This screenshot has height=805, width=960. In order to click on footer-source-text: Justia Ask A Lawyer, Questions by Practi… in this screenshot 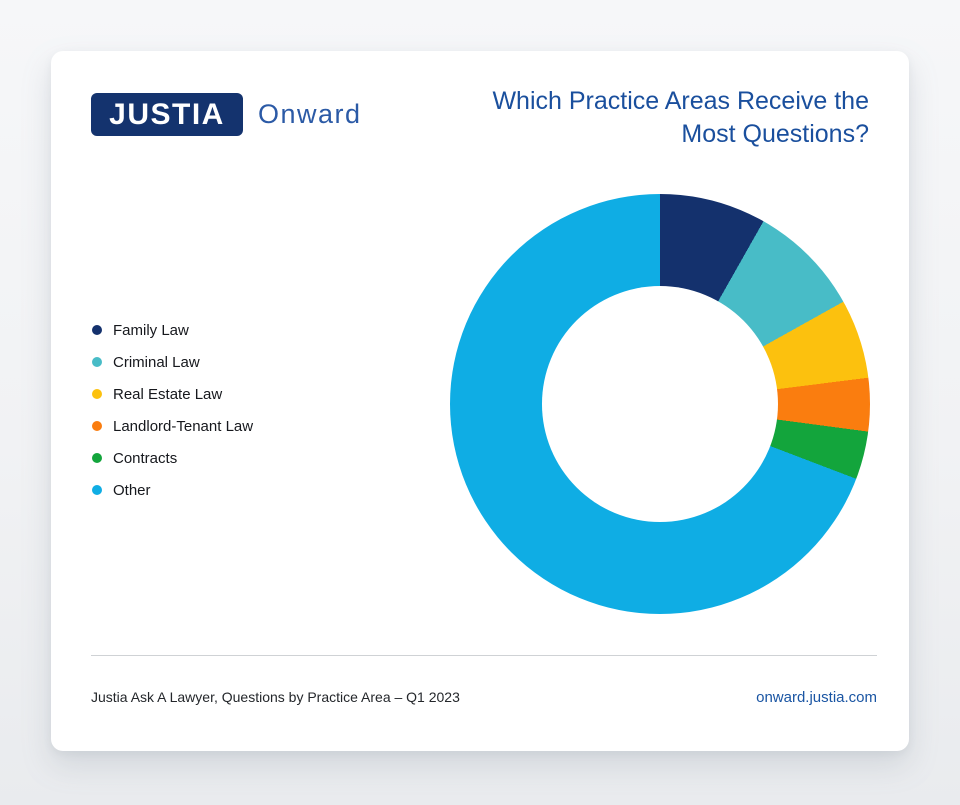, I will do `click(275, 697)`.